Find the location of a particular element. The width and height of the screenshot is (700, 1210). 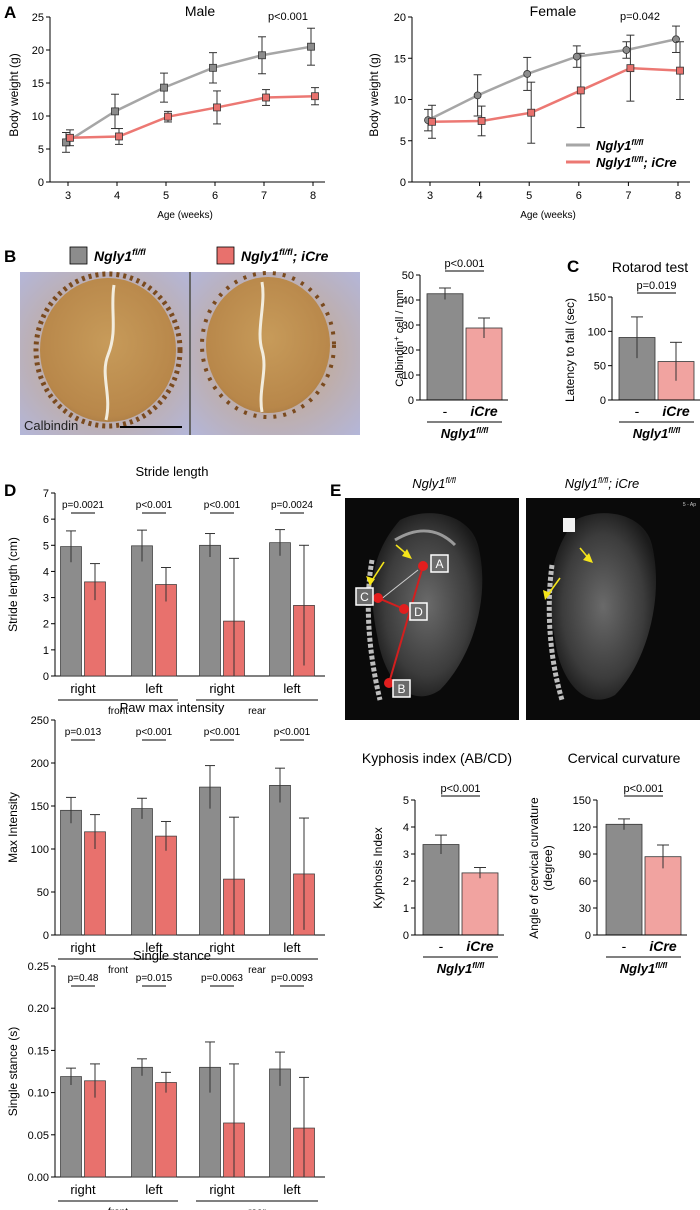

male-x-tick-label: 5 is located at coordinates (166, 196).